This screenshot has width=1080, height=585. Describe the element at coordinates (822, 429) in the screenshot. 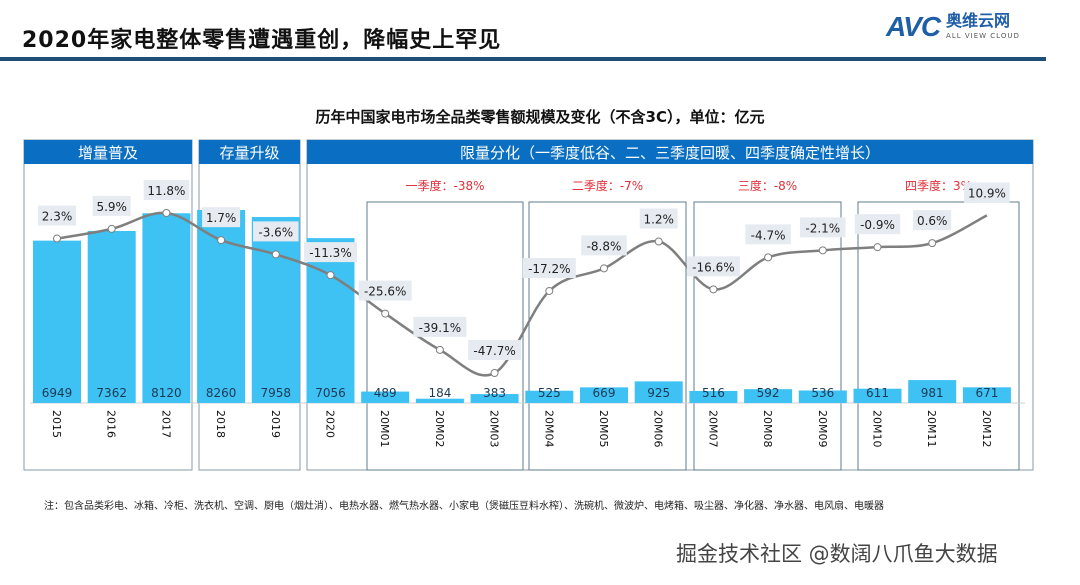

I see `x-tick-label: 20M09` at that location.